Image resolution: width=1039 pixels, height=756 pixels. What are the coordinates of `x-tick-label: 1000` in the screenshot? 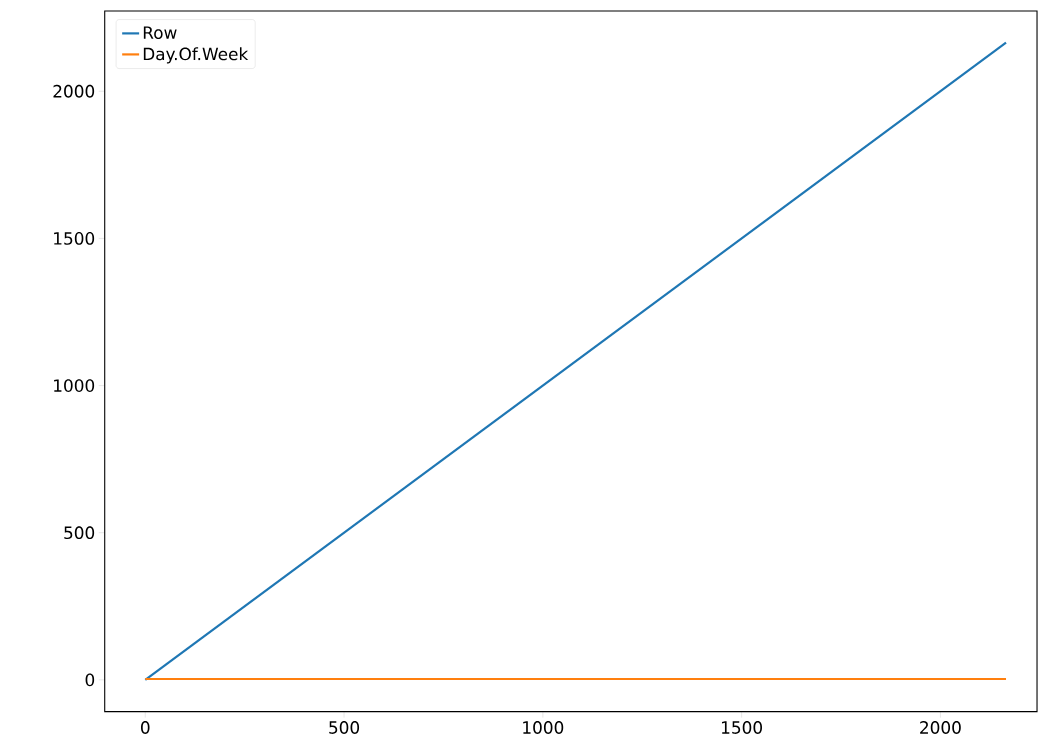 It's located at (543, 727).